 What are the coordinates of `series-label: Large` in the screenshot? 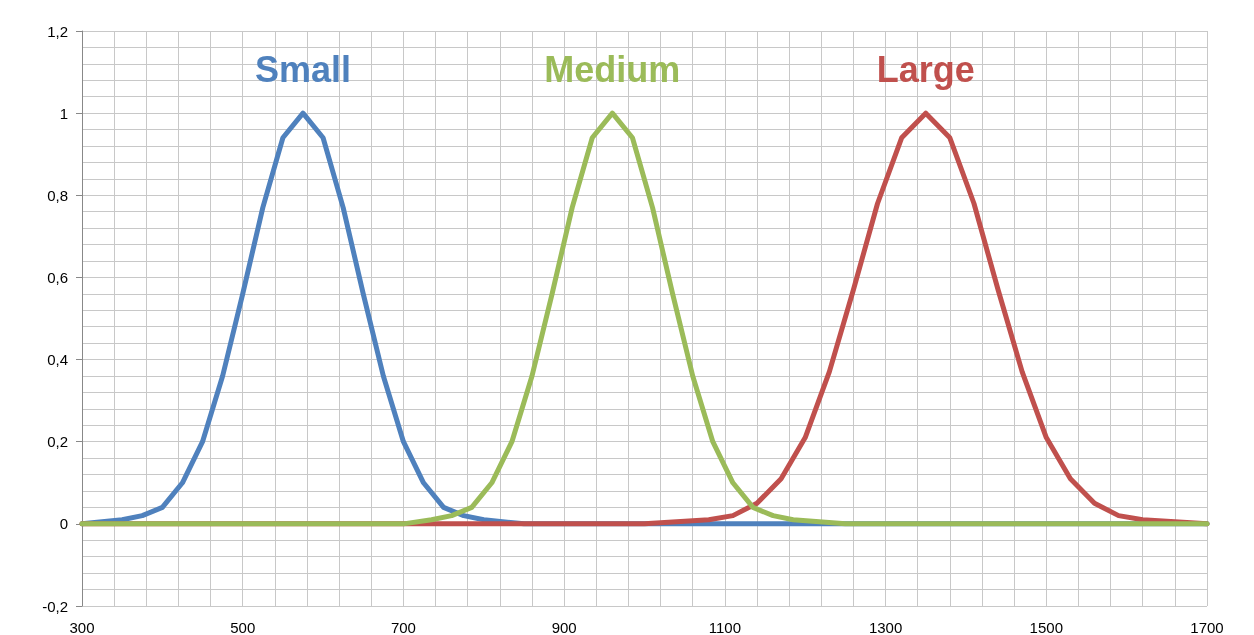 It's located at (925, 69).